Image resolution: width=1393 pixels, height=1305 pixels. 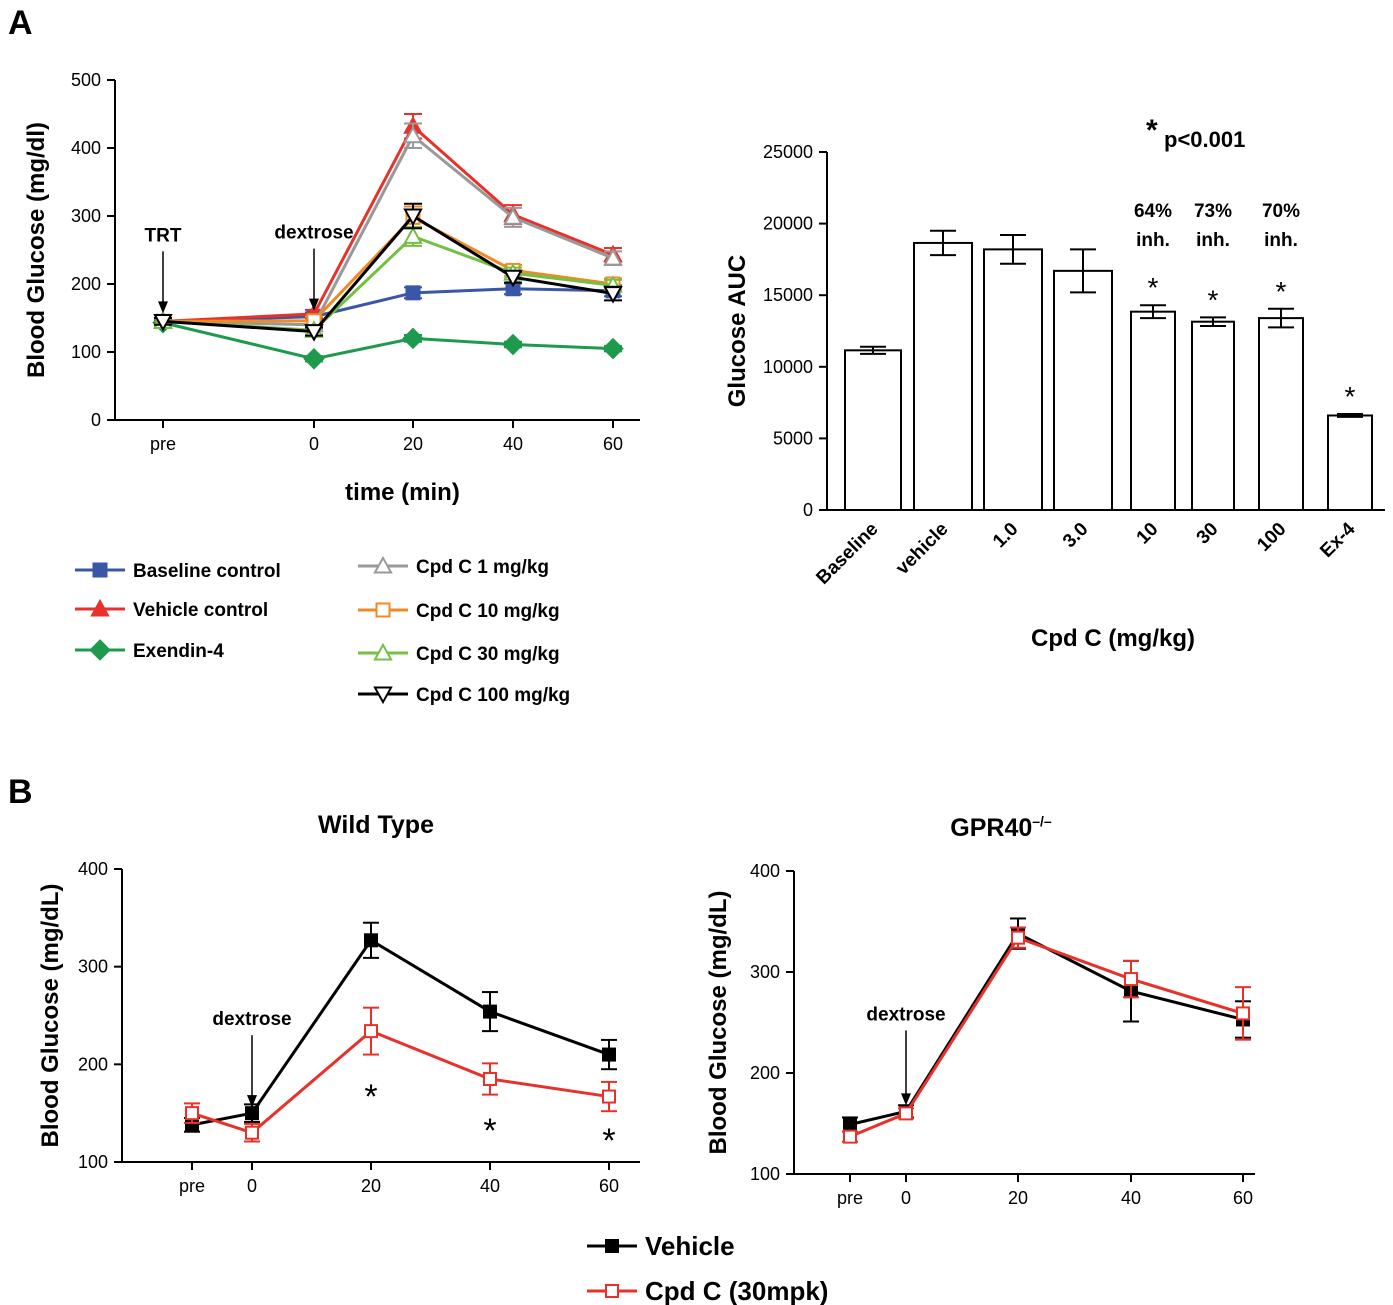 I want to click on y-tick-label: 20000, so click(x=788, y=224).